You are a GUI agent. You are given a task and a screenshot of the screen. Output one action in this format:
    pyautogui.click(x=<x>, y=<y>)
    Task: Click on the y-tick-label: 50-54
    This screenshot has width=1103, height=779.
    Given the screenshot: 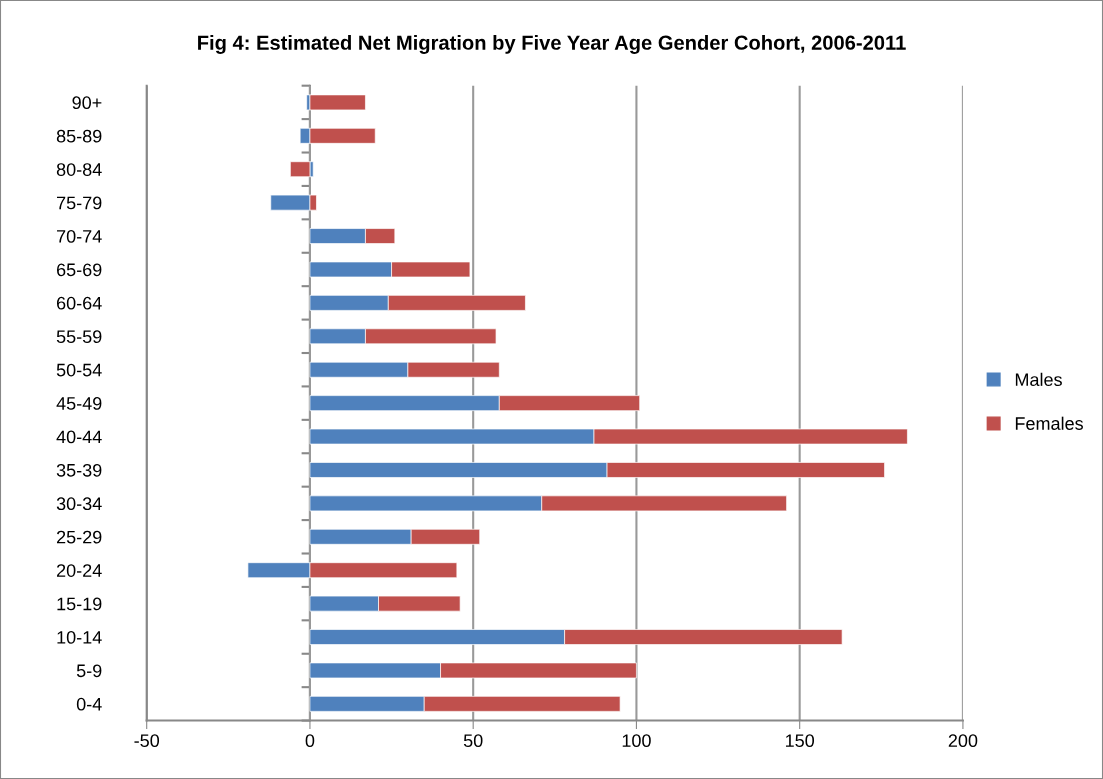 What is the action you would take?
    pyautogui.click(x=79, y=370)
    